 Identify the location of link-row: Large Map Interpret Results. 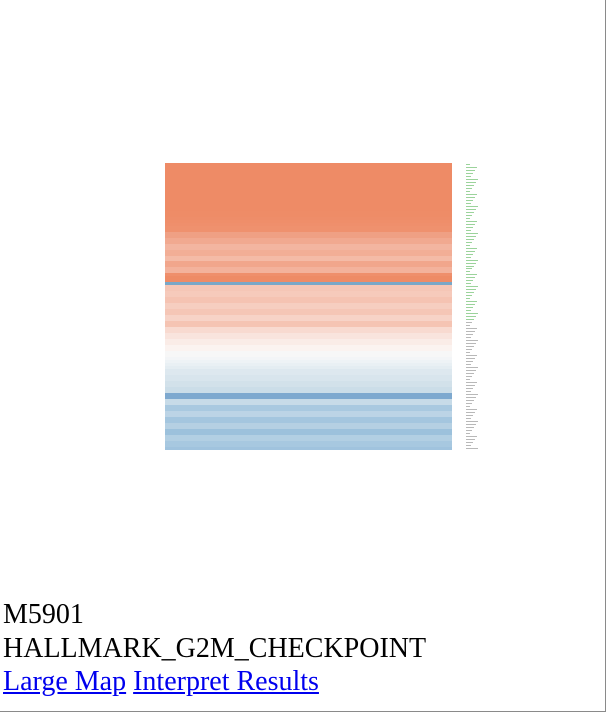
(214, 682).